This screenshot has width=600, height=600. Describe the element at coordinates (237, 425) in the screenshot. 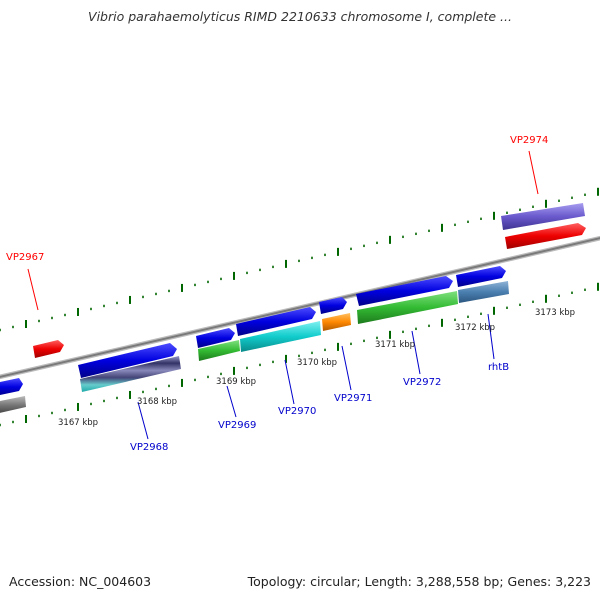

I see `gene-label-vp2969: VP2969` at that location.